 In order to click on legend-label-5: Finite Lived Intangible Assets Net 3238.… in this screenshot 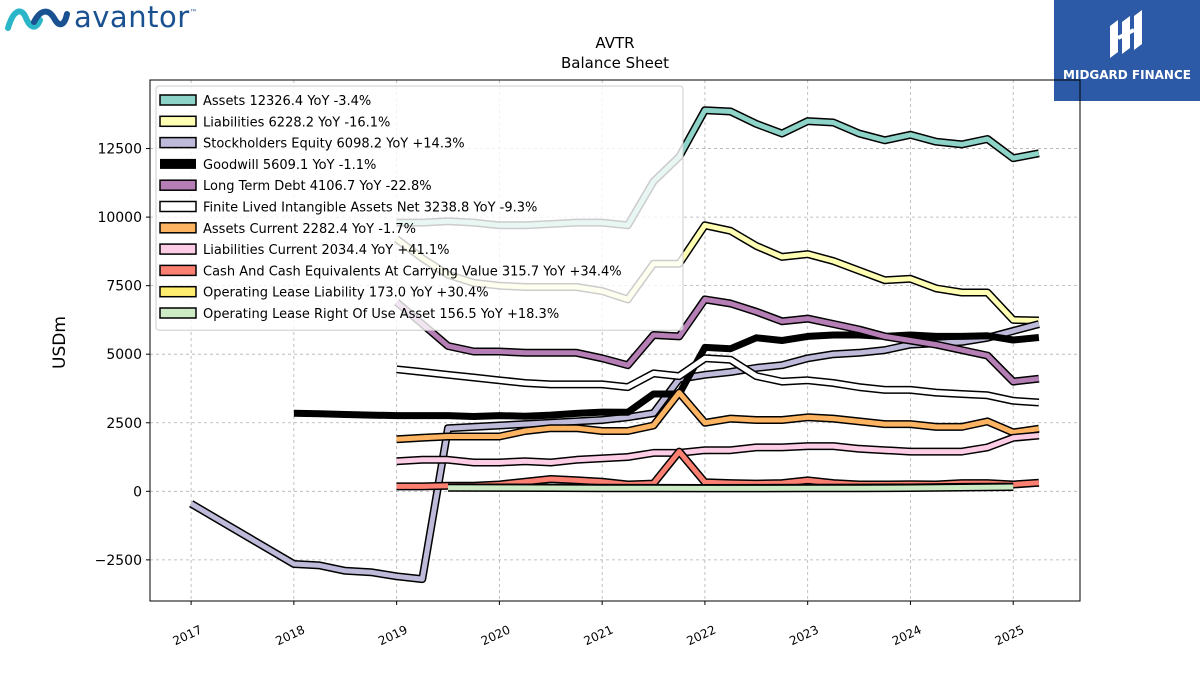, I will do `click(370, 208)`.